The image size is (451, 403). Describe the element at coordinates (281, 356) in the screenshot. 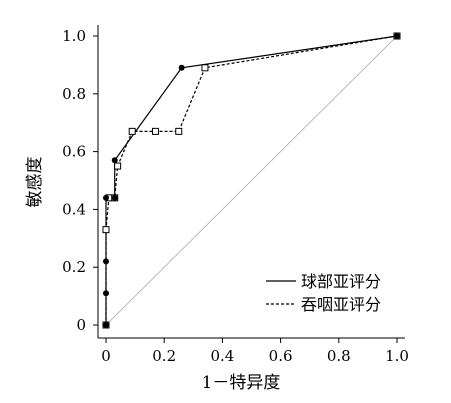

I see `x-tick-label-3: 0.6` at that location.